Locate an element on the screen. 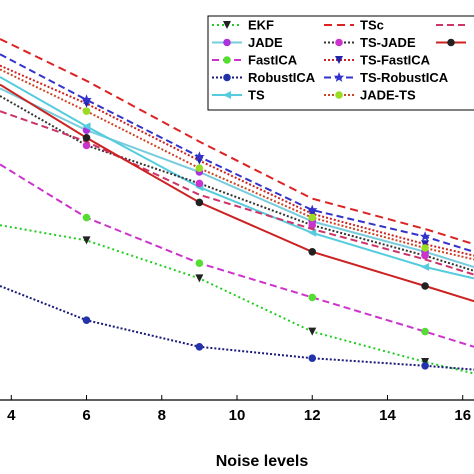 This screenshot has height=474, width=474. legend-item: TS-JADE is located at coordinates (370, 42).